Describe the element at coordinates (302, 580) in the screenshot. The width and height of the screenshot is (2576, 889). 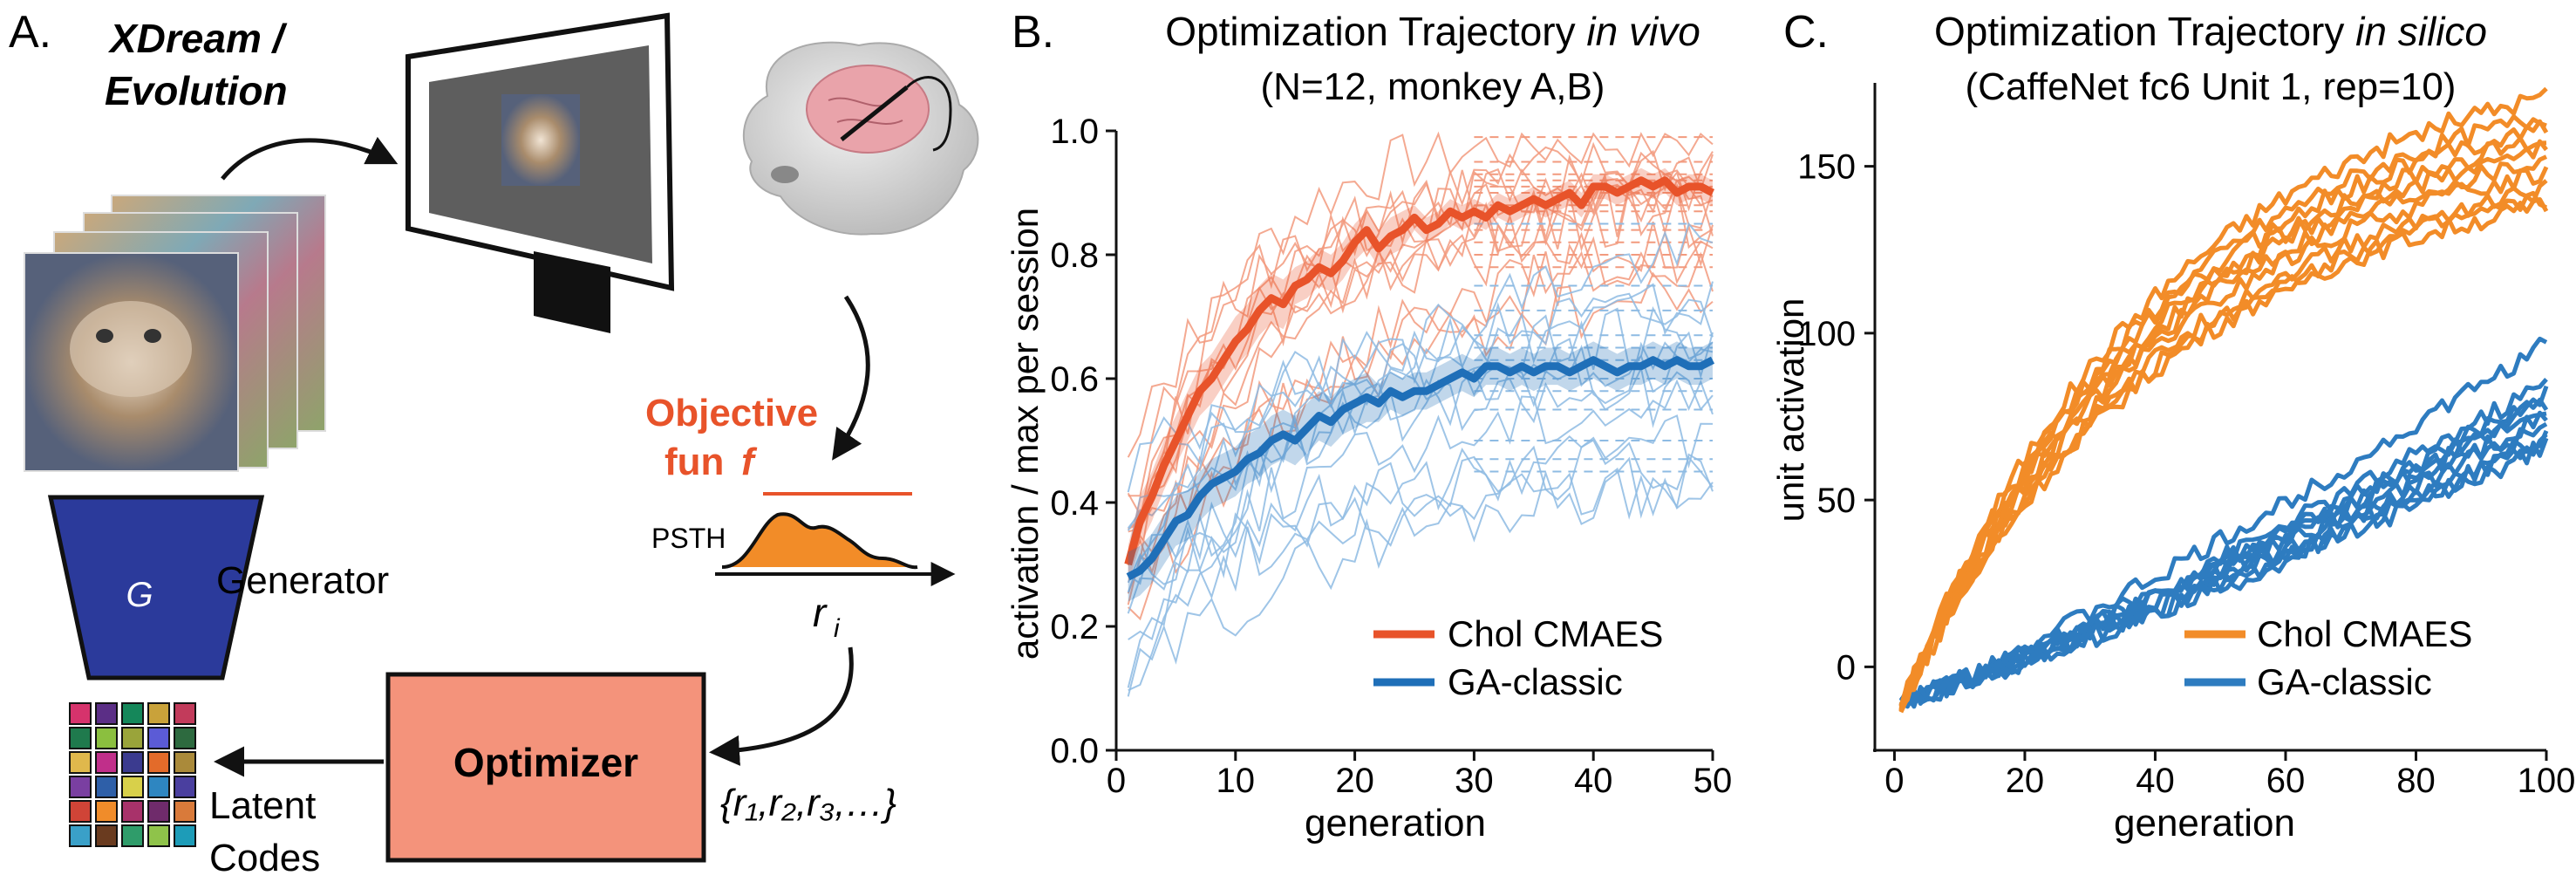
I see `generator-label: Generator` at that location.